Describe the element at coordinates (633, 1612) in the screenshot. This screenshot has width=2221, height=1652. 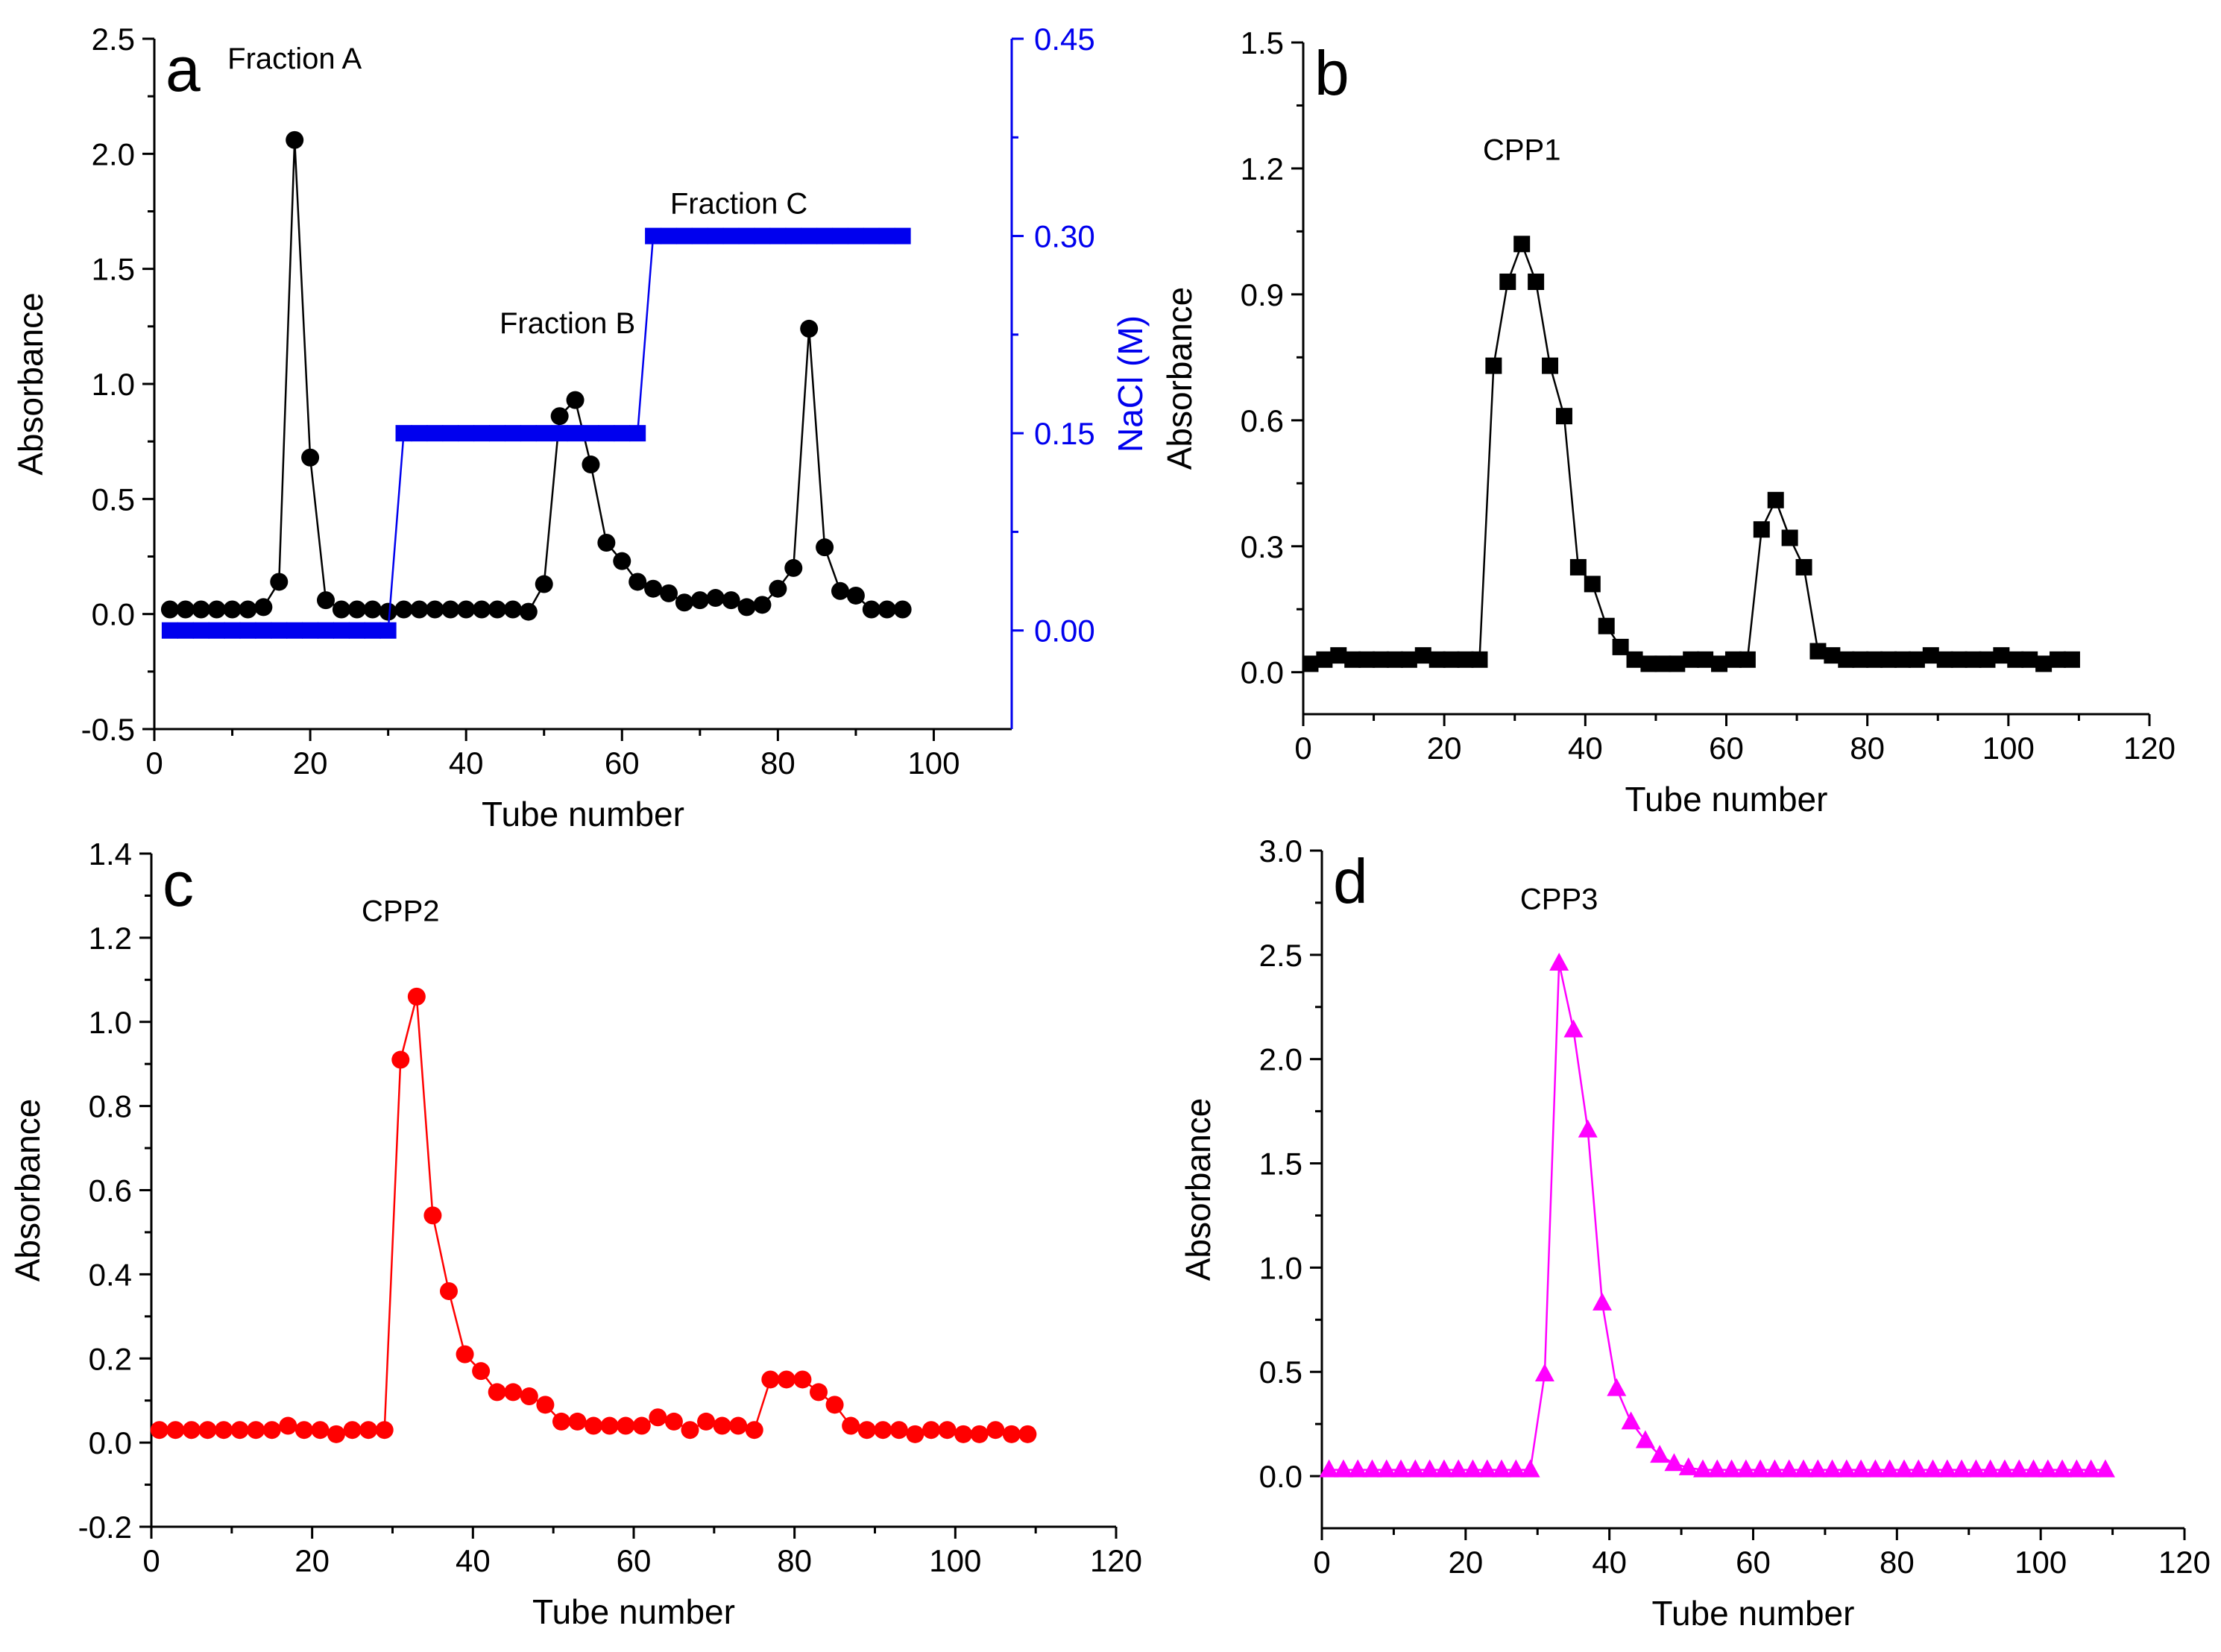
I see `x-axis-label: Tube number` at that location.